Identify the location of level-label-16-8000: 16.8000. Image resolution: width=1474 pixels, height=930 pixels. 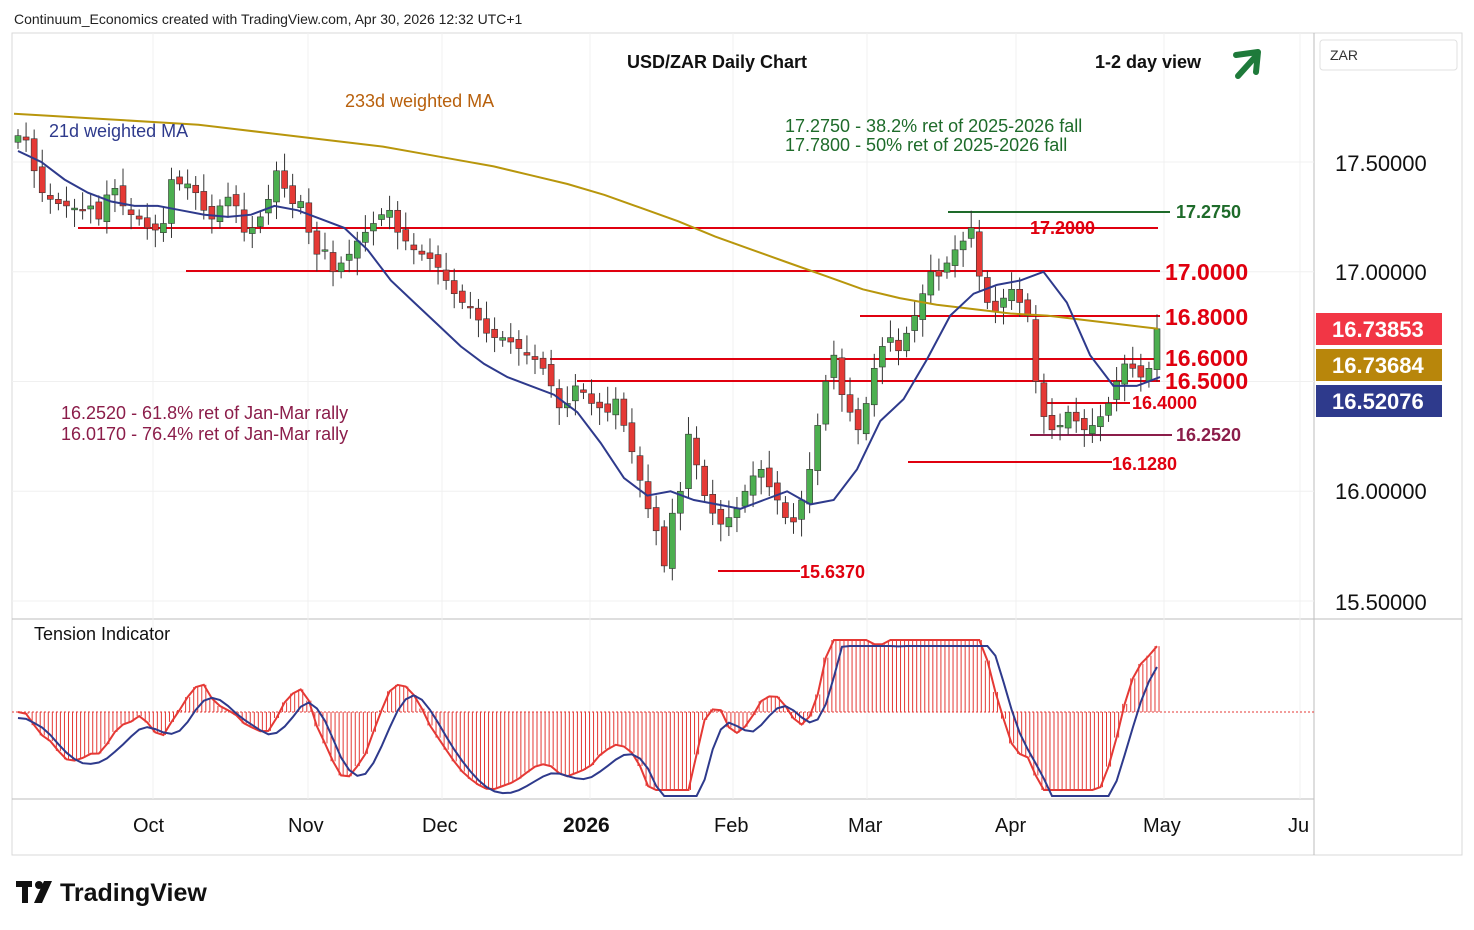
(1206, 317).